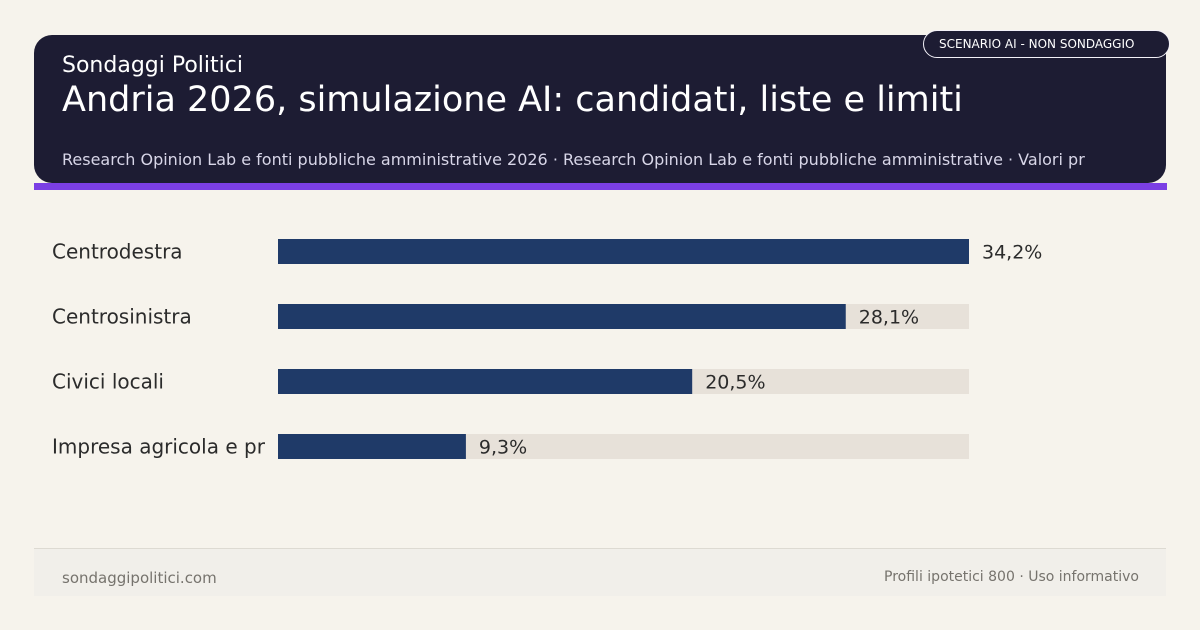 The height and width of the screenshot is (630, 1200). Describe the element at coordinates (372, 446) in the screenshot. I see `bar-impresa-agricola-e-pr` at that location.